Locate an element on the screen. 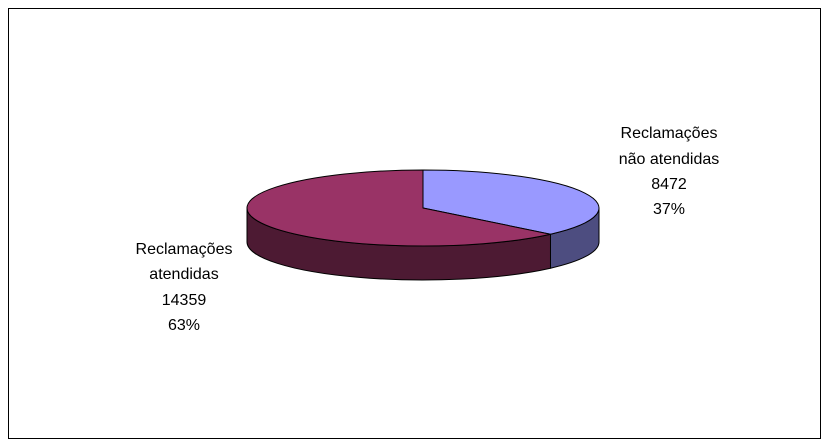  slice-label-line1-atendidas: Reclamações is located at coordinates (184, 249).